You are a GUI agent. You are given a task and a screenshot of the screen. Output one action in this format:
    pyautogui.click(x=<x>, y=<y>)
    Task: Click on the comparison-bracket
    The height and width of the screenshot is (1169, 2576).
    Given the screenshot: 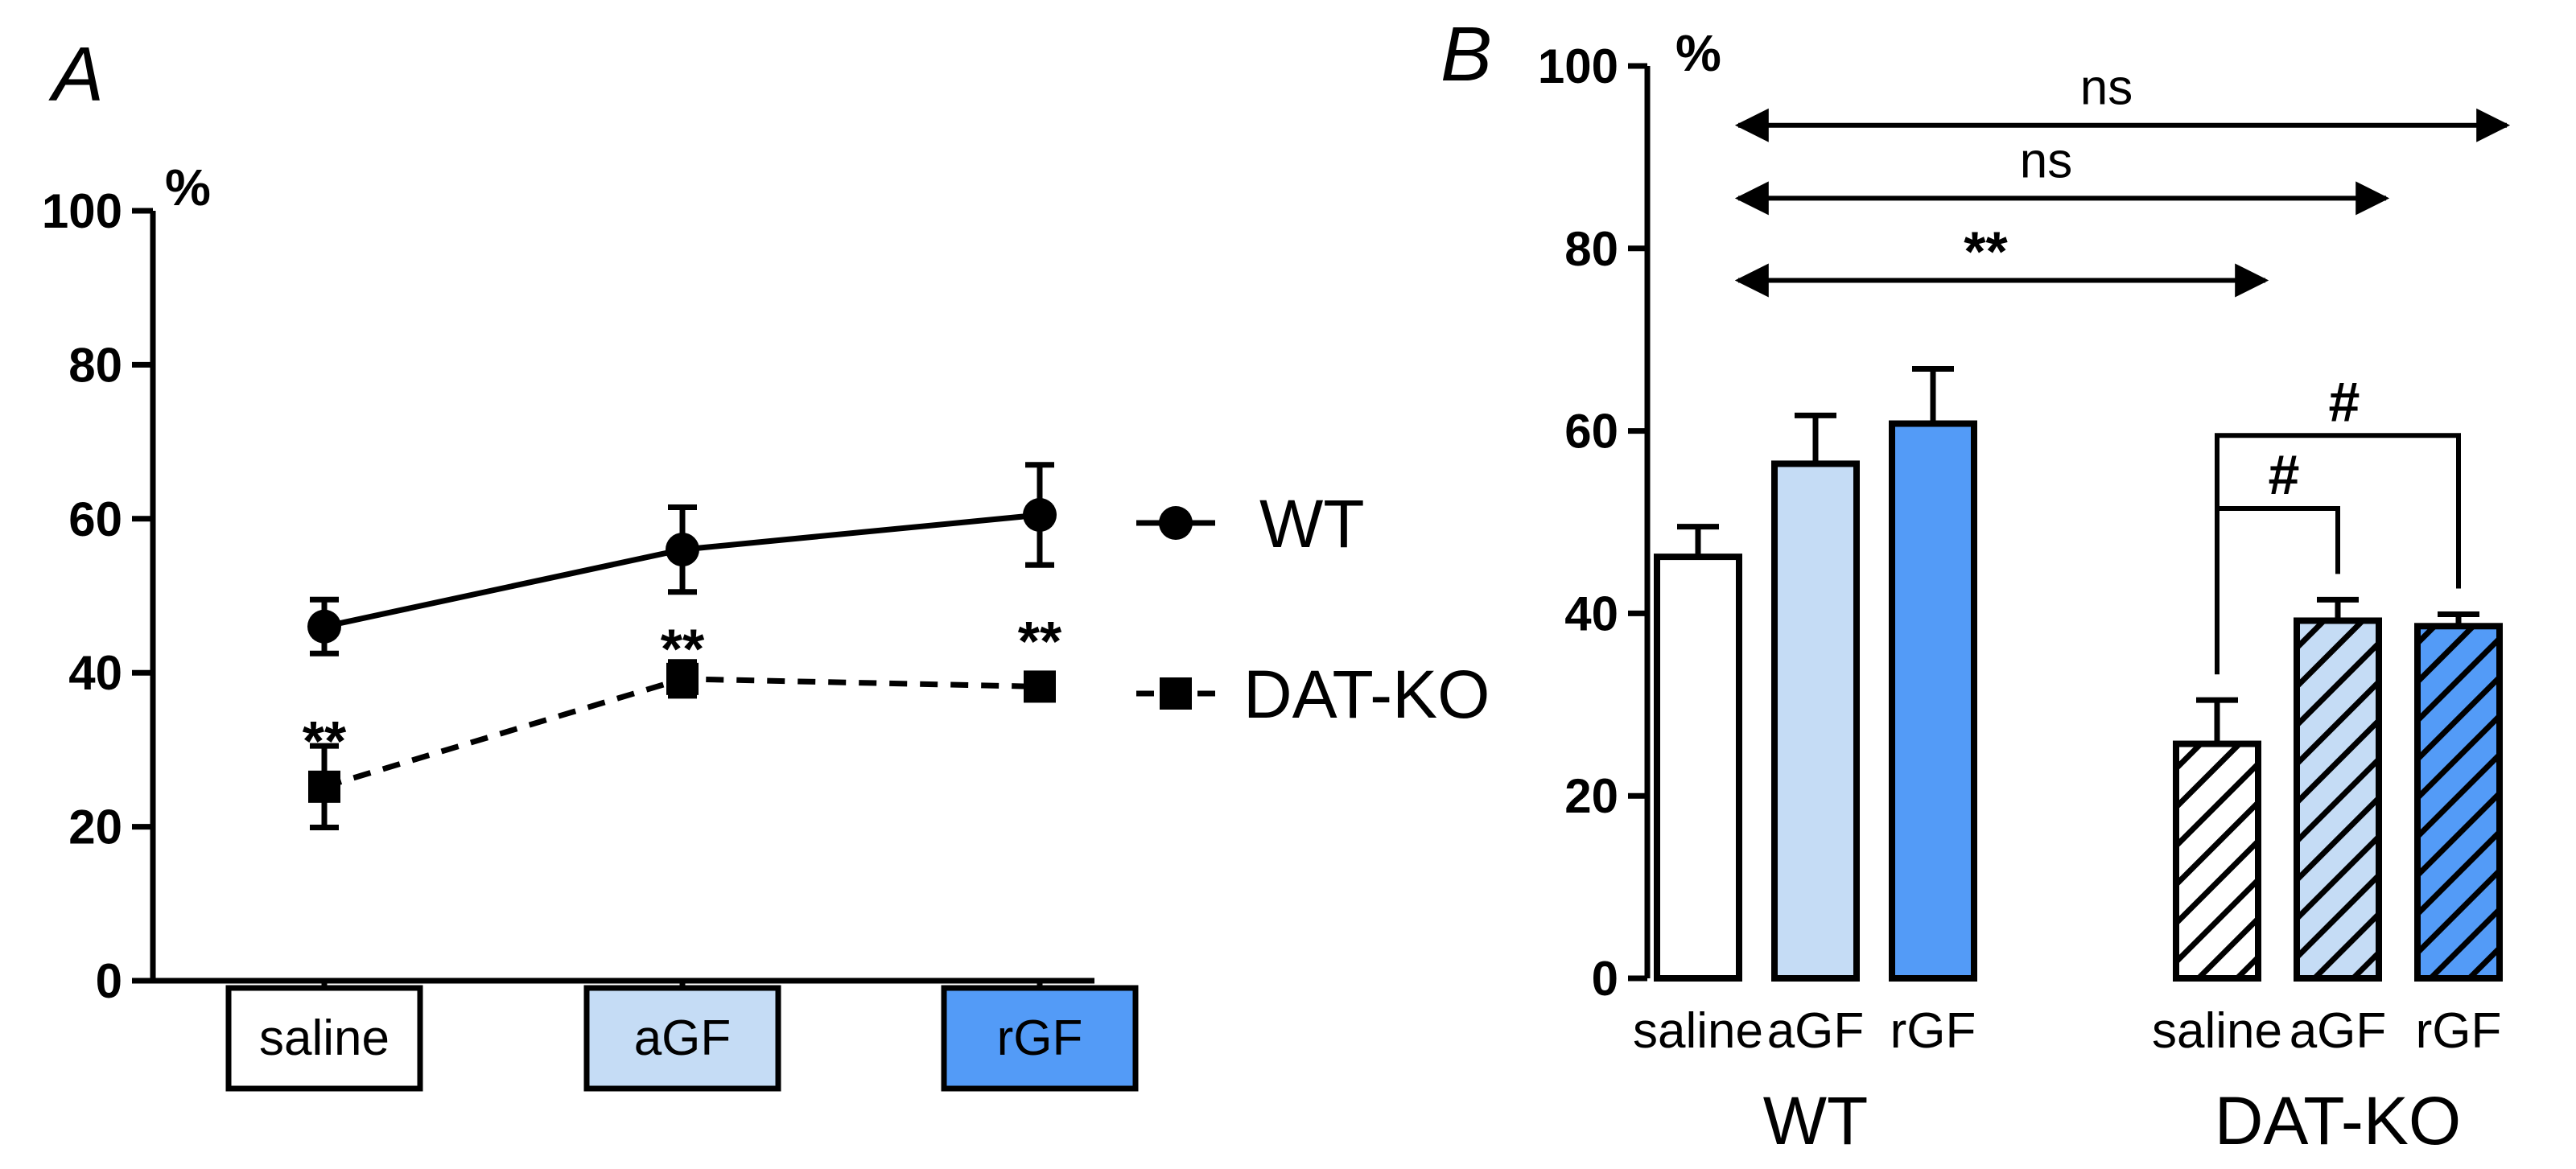 What is the action you would take?
    pyautogui.click(x=2277, y=590)
    